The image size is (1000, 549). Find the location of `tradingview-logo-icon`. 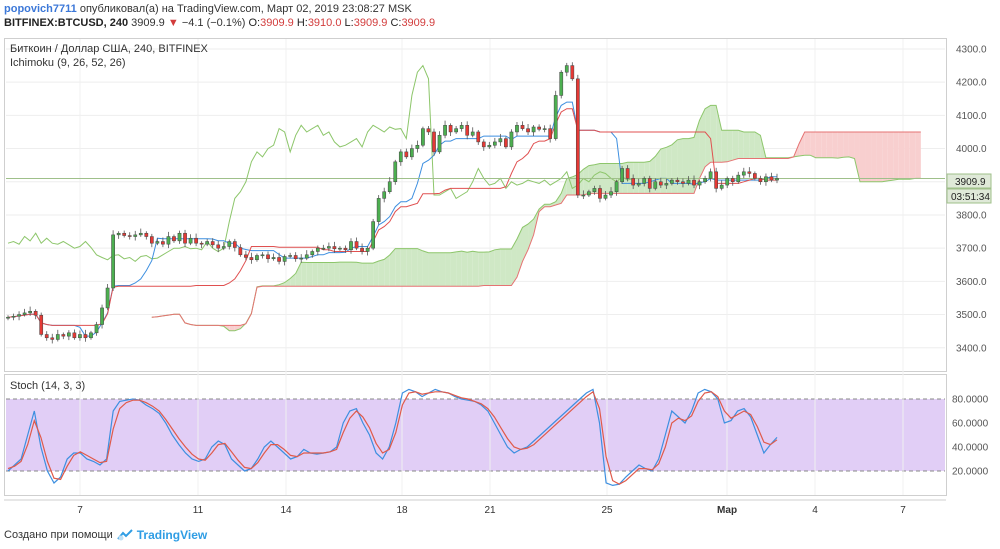

tradingview-logo-icon is located at coordinates (124, 535).